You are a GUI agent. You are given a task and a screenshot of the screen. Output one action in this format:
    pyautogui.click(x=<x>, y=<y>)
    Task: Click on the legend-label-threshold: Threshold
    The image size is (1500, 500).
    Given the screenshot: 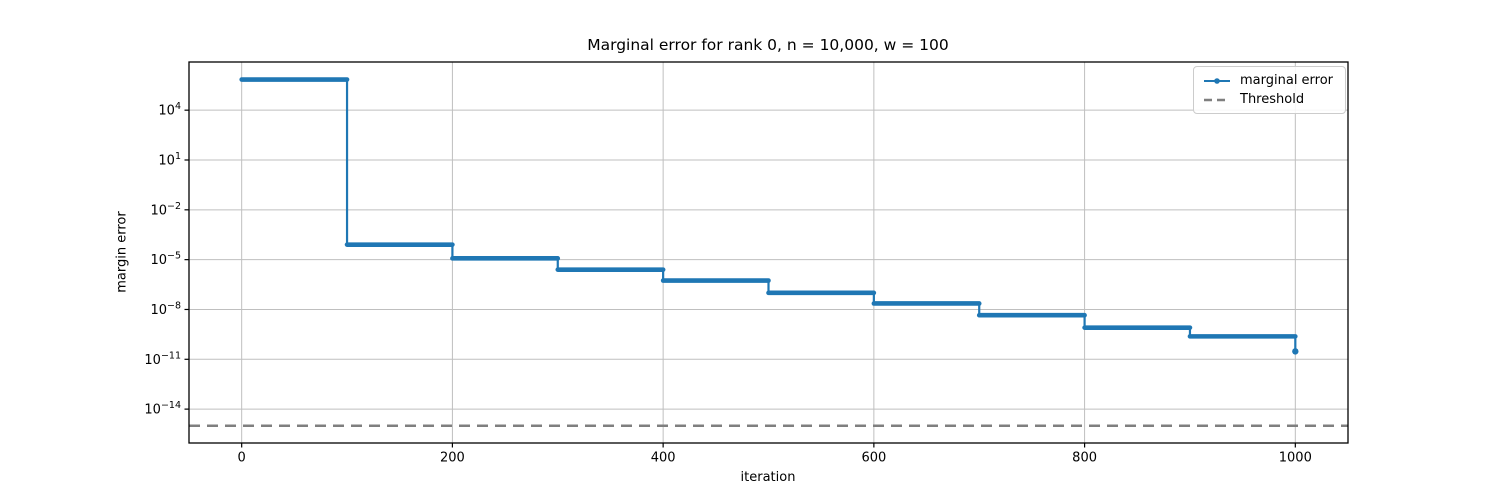 What is the action you would take?
    pyautogui.click(x=1272, y=99)
    